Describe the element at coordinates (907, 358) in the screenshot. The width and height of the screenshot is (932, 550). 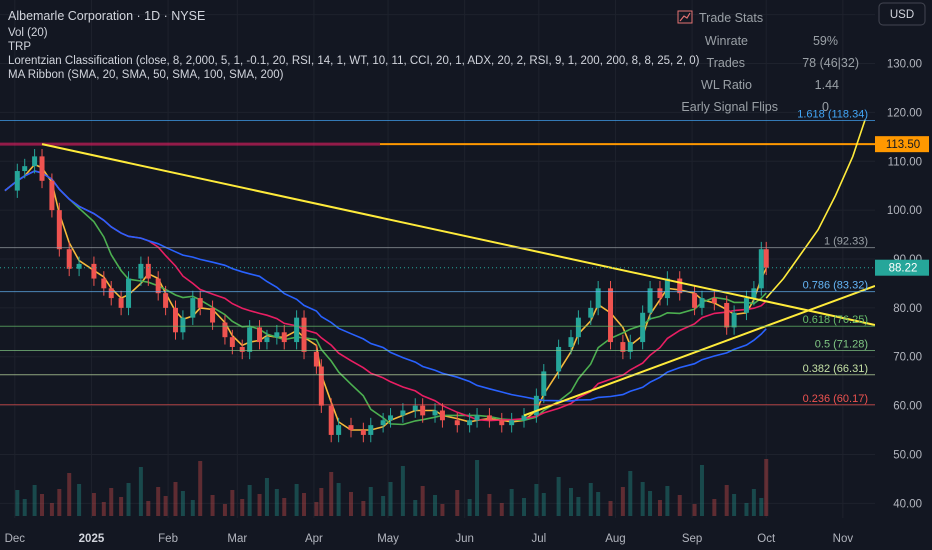
I see `price-tick-label: 70.00` at that location.